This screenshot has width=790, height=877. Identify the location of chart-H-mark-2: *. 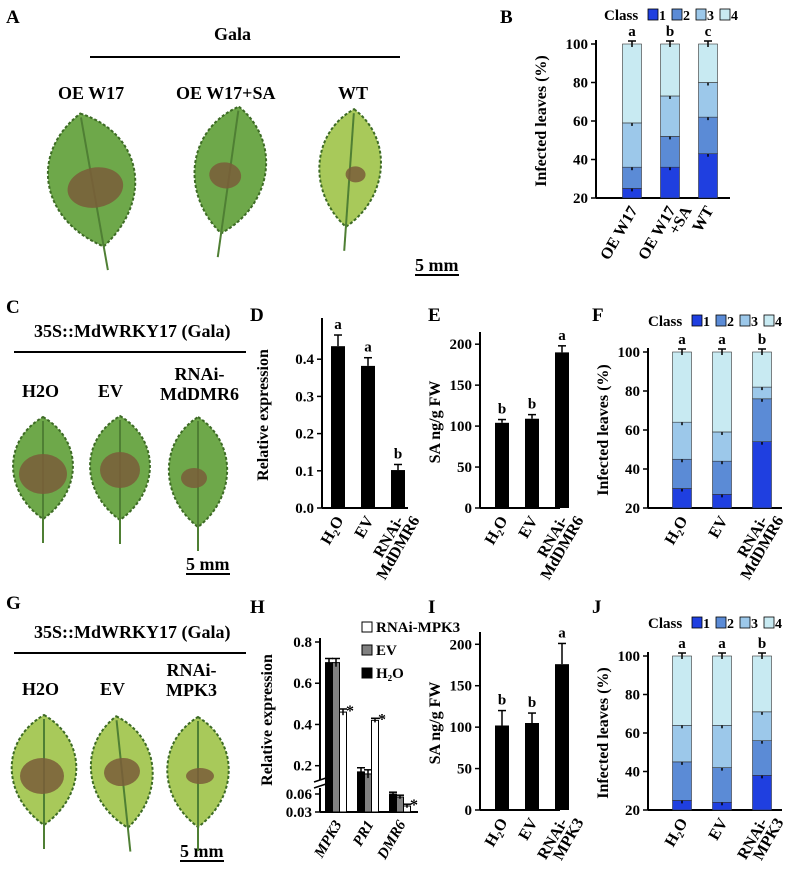
(414, 805).